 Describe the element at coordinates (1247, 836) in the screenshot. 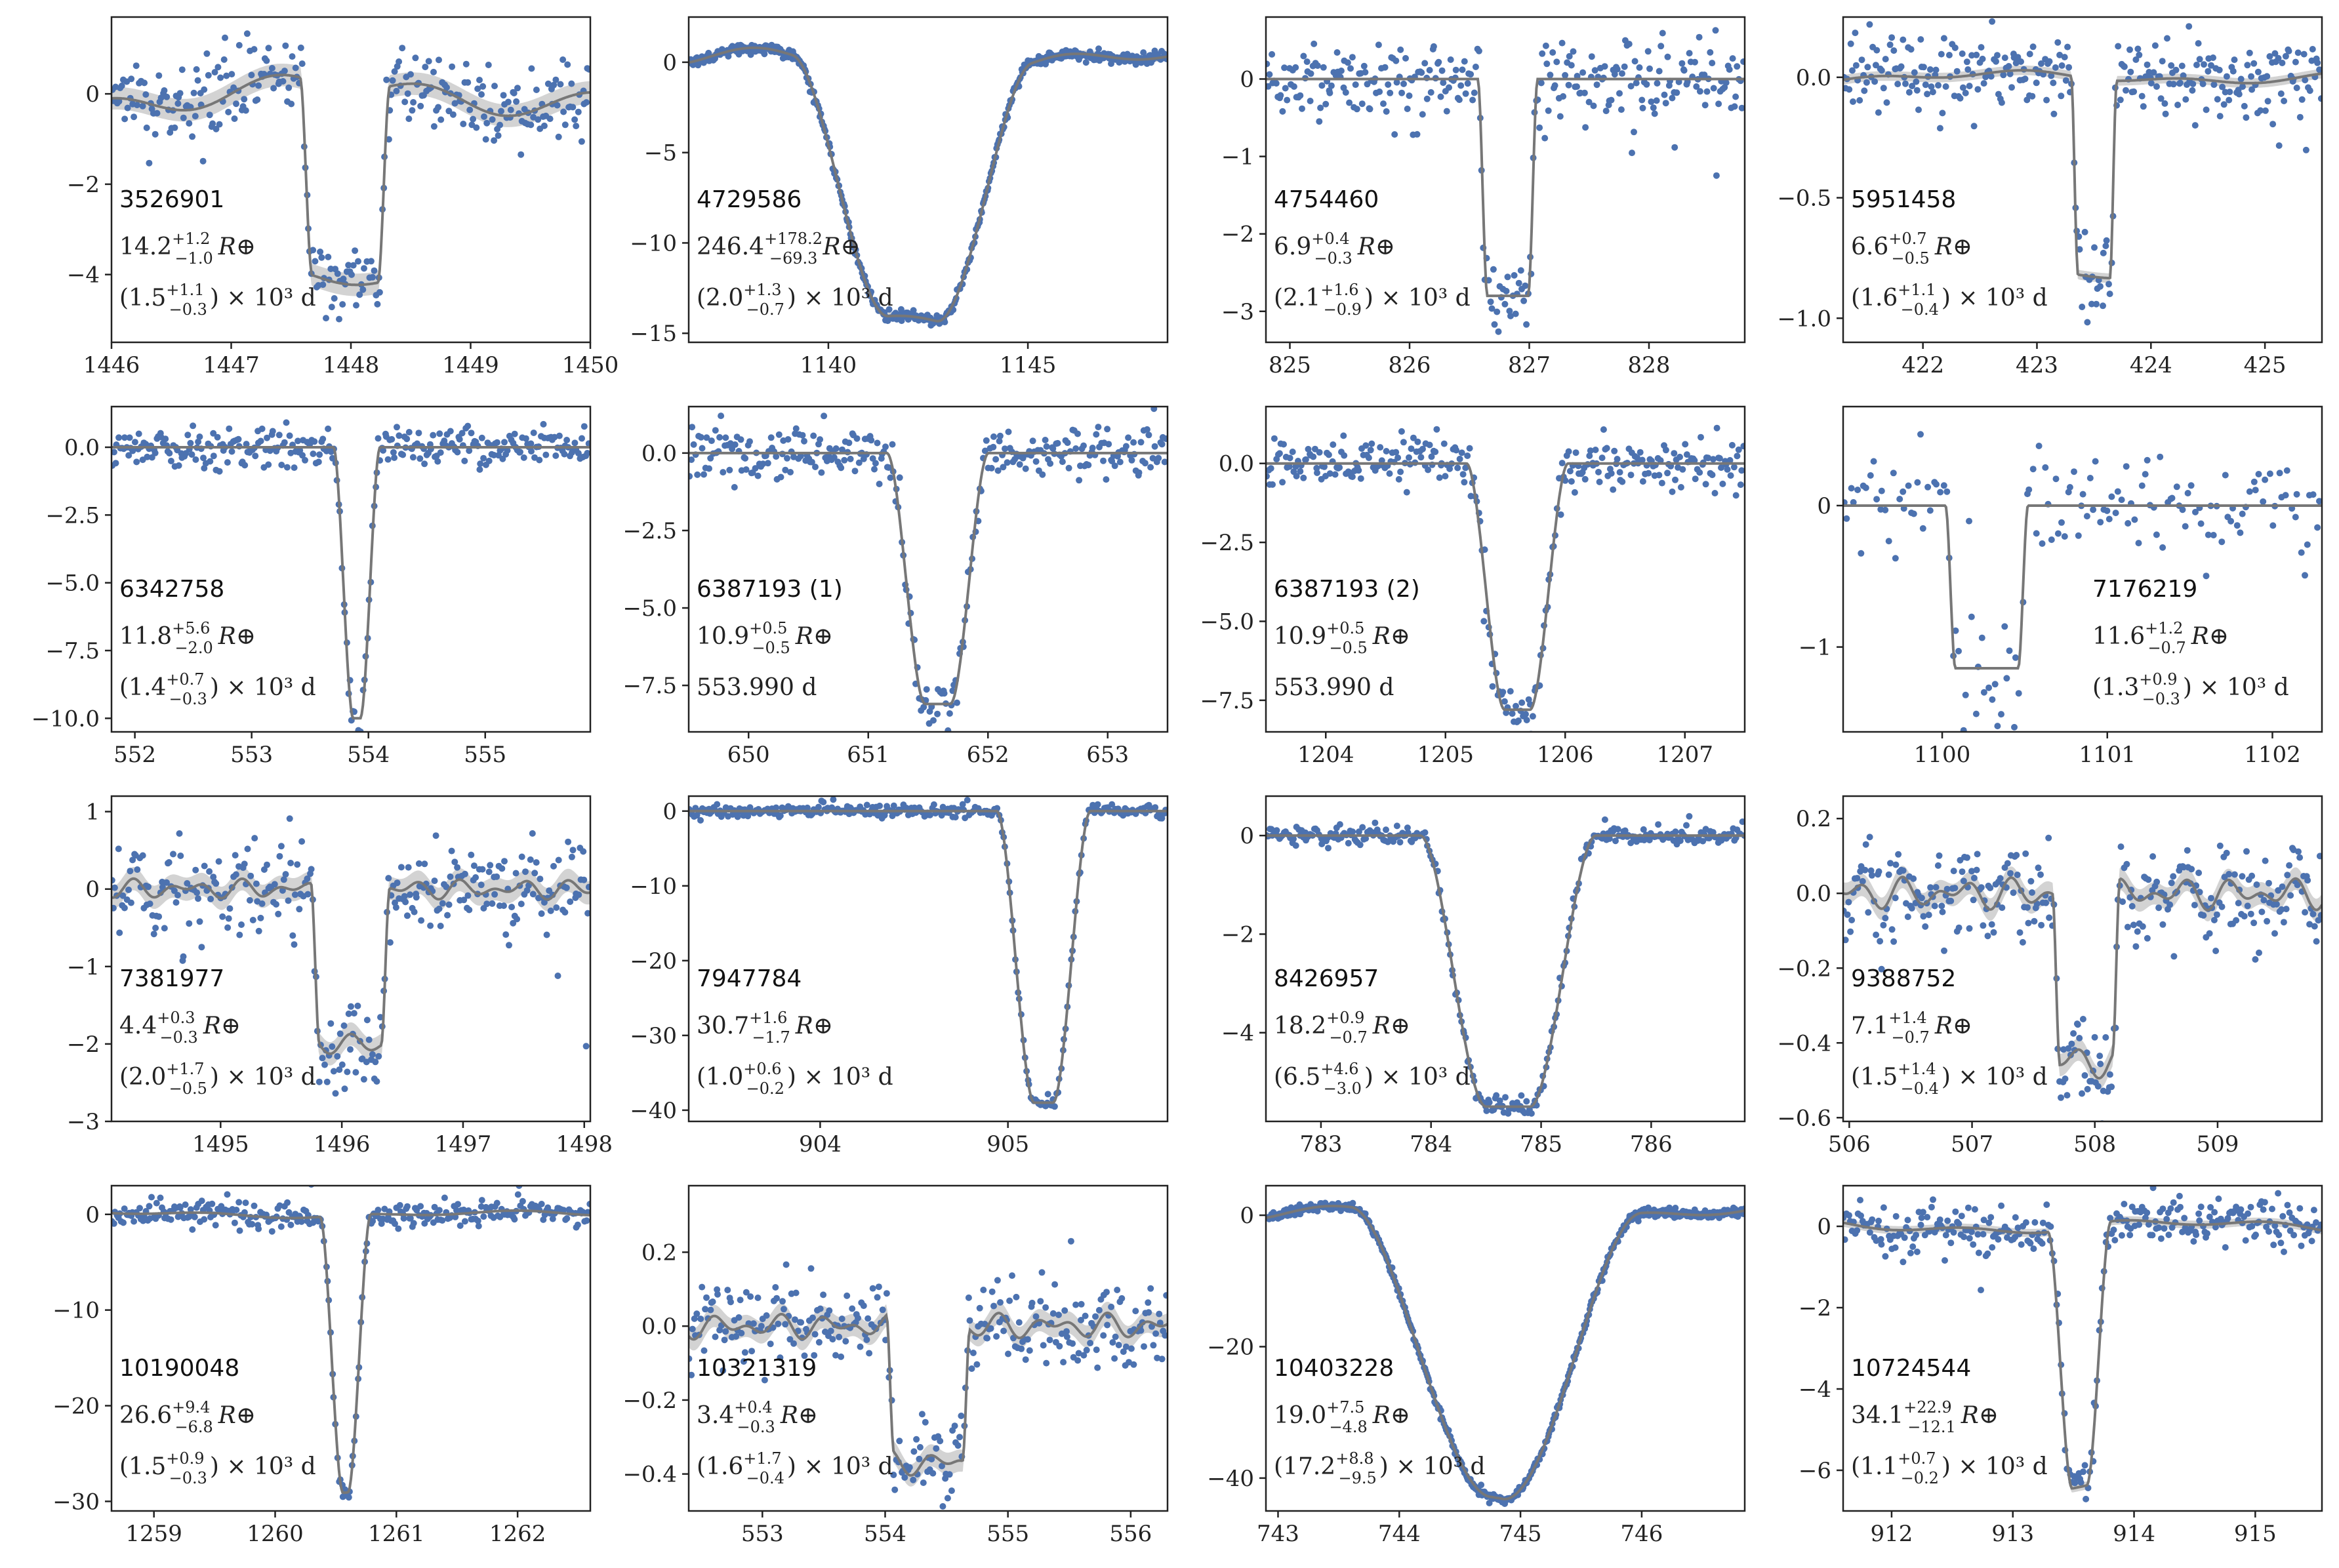

I see `y-tick-label: 0` at that location.